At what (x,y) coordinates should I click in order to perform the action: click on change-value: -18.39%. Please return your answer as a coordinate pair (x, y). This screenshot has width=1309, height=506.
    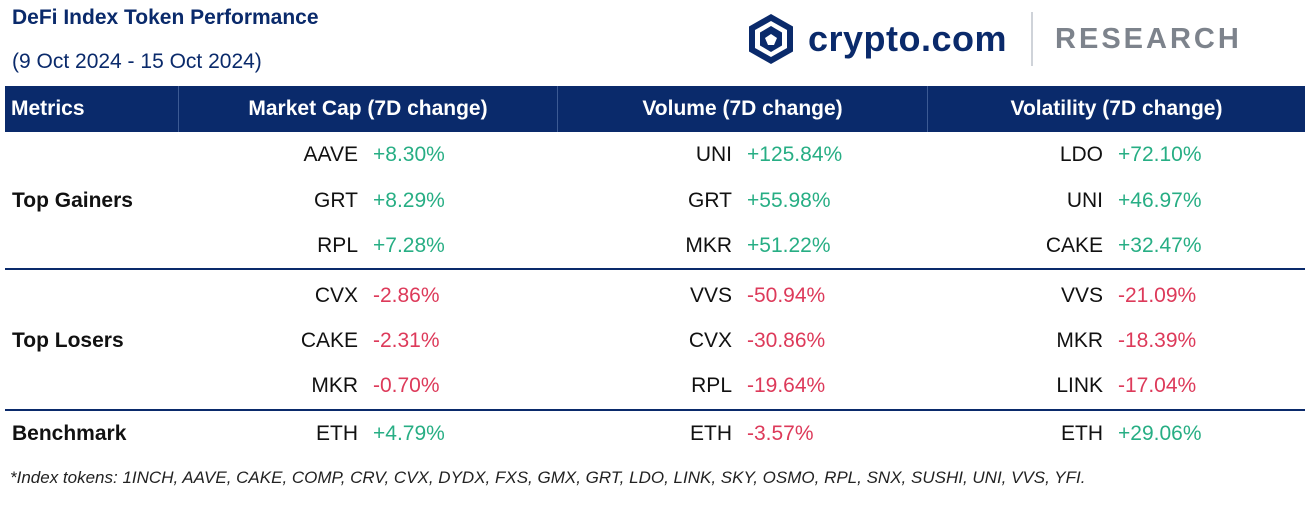
    Looking at the image, I should click on (1157, 340).